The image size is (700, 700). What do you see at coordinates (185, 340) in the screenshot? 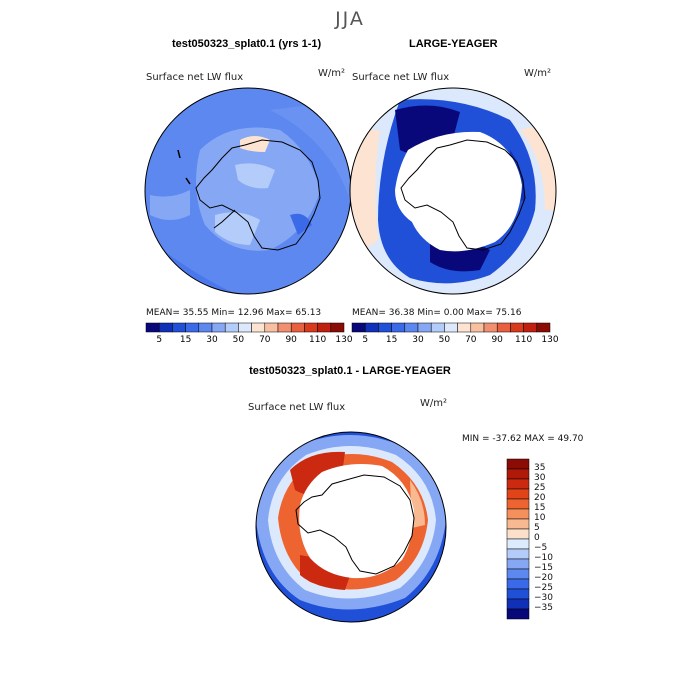
I see `left-colorbar-tick-label: 15` at bounding box center [185, 340].